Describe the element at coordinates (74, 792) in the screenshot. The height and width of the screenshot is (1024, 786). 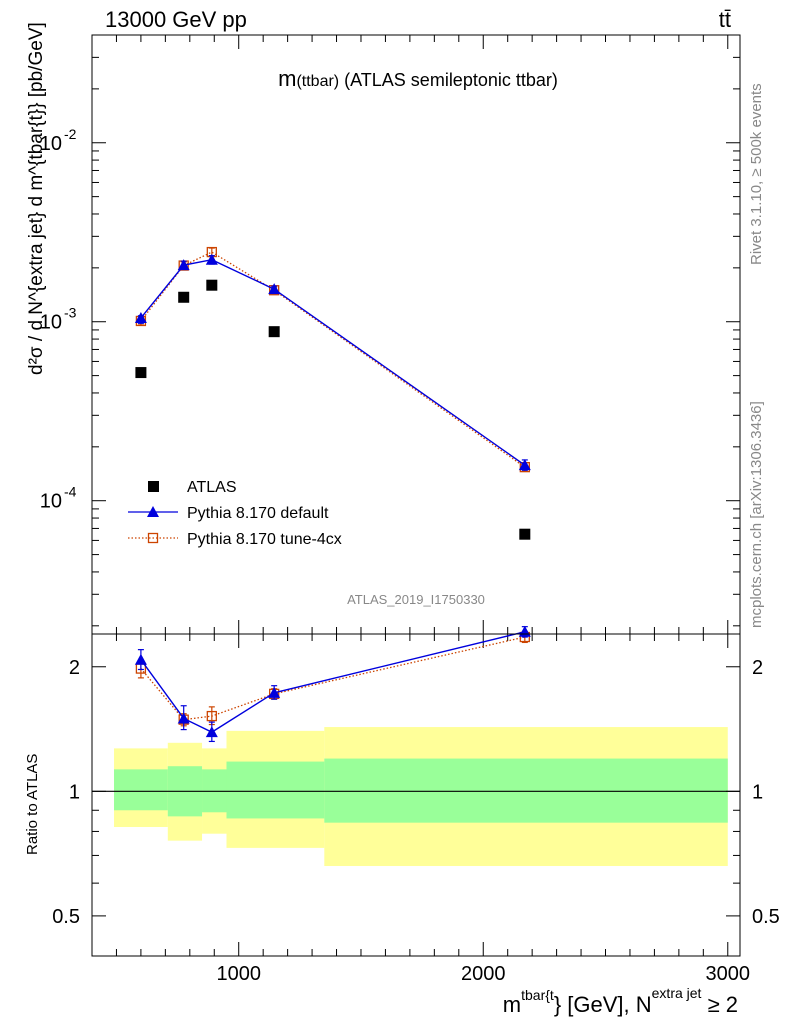
I see `ratio-y-tick-label: 1` at that location.